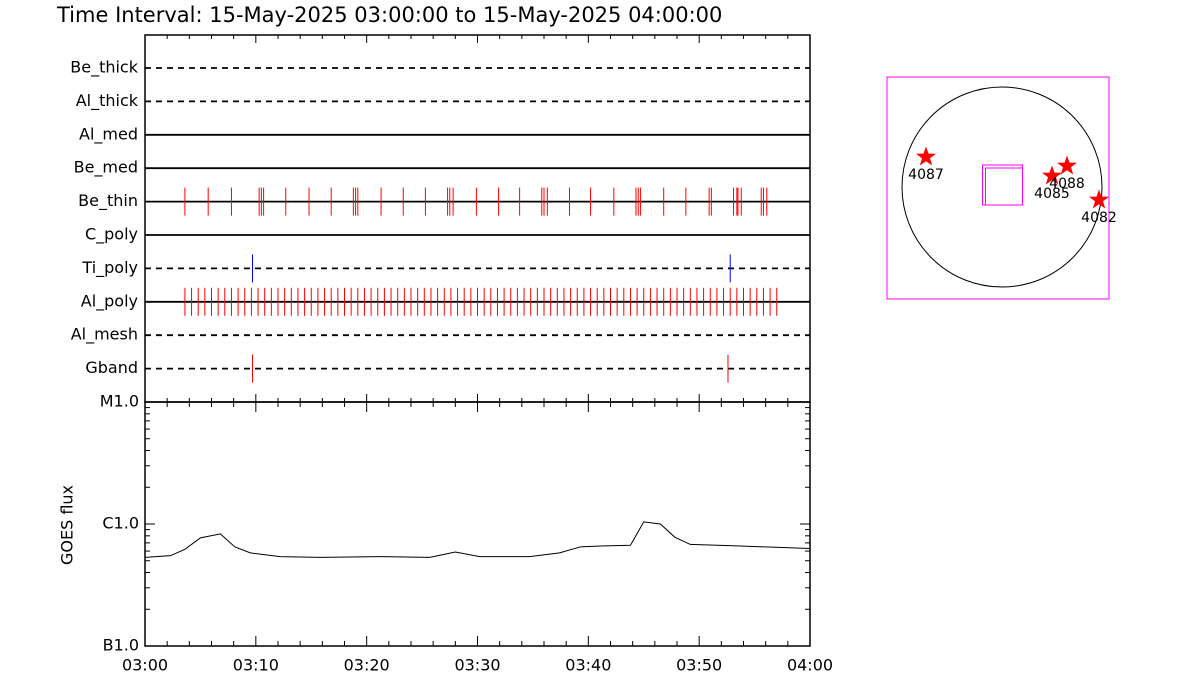 The width and height of the screenshot is (1200, 700). Describe the element at coordinates (104, 68) in the screenshot. I see `row-label: Be_thick` at that location.